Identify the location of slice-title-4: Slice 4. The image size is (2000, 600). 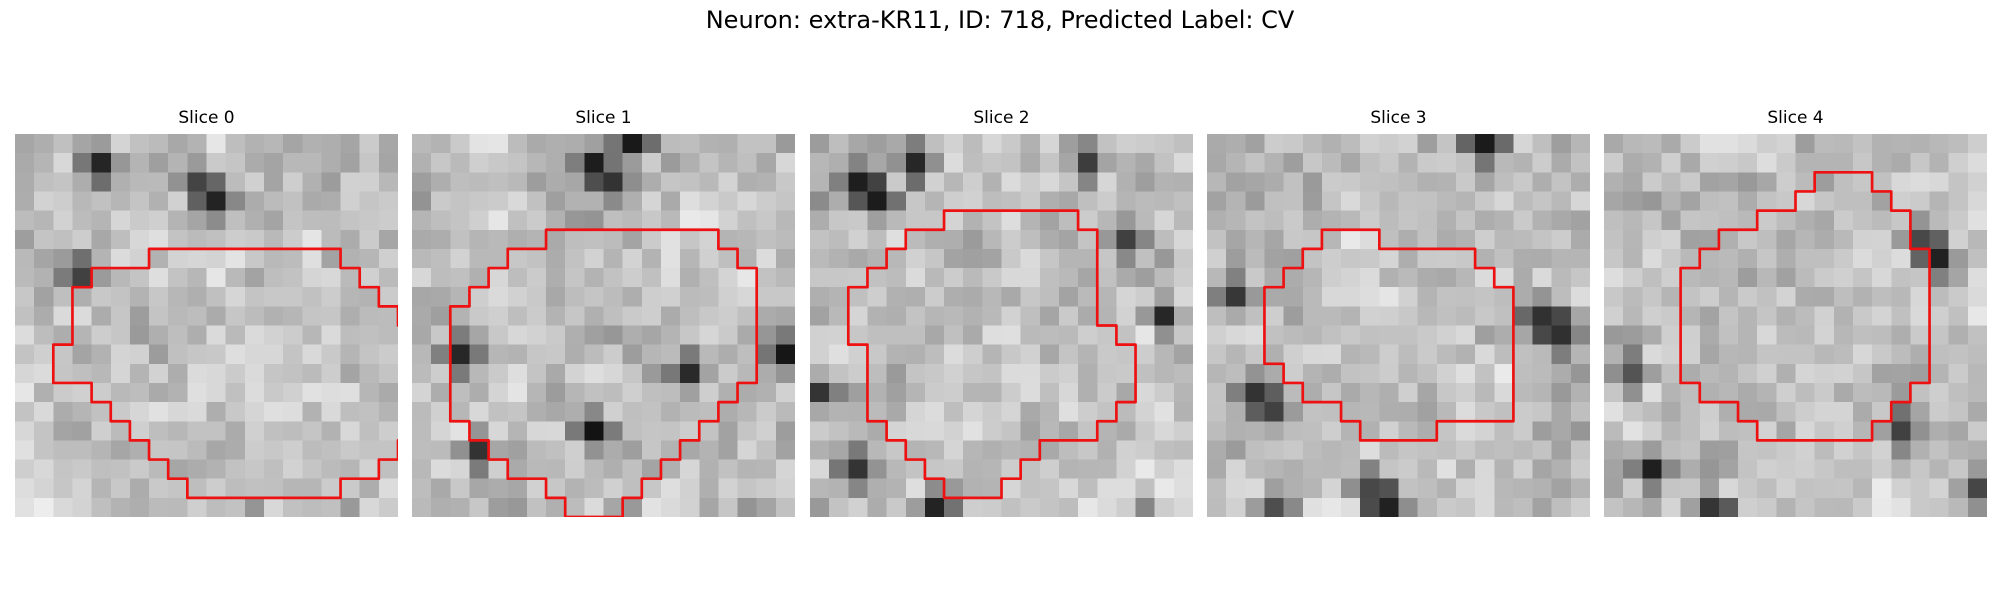
(1795, 118).